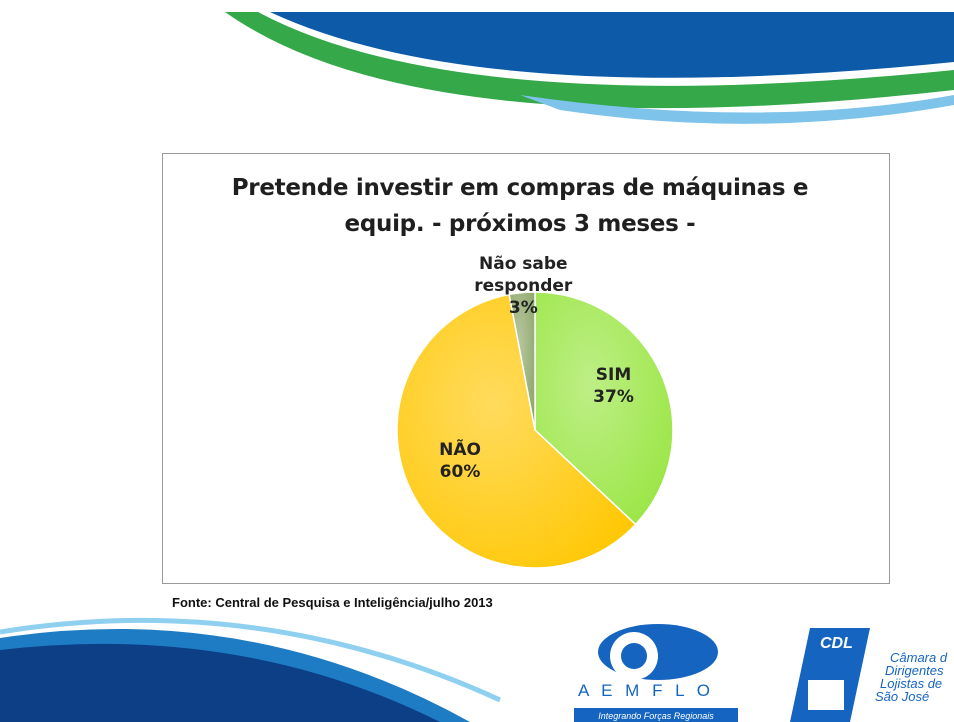 The image size is (954, 722). I want to click on slice-value: 37%, so click(613, 397).